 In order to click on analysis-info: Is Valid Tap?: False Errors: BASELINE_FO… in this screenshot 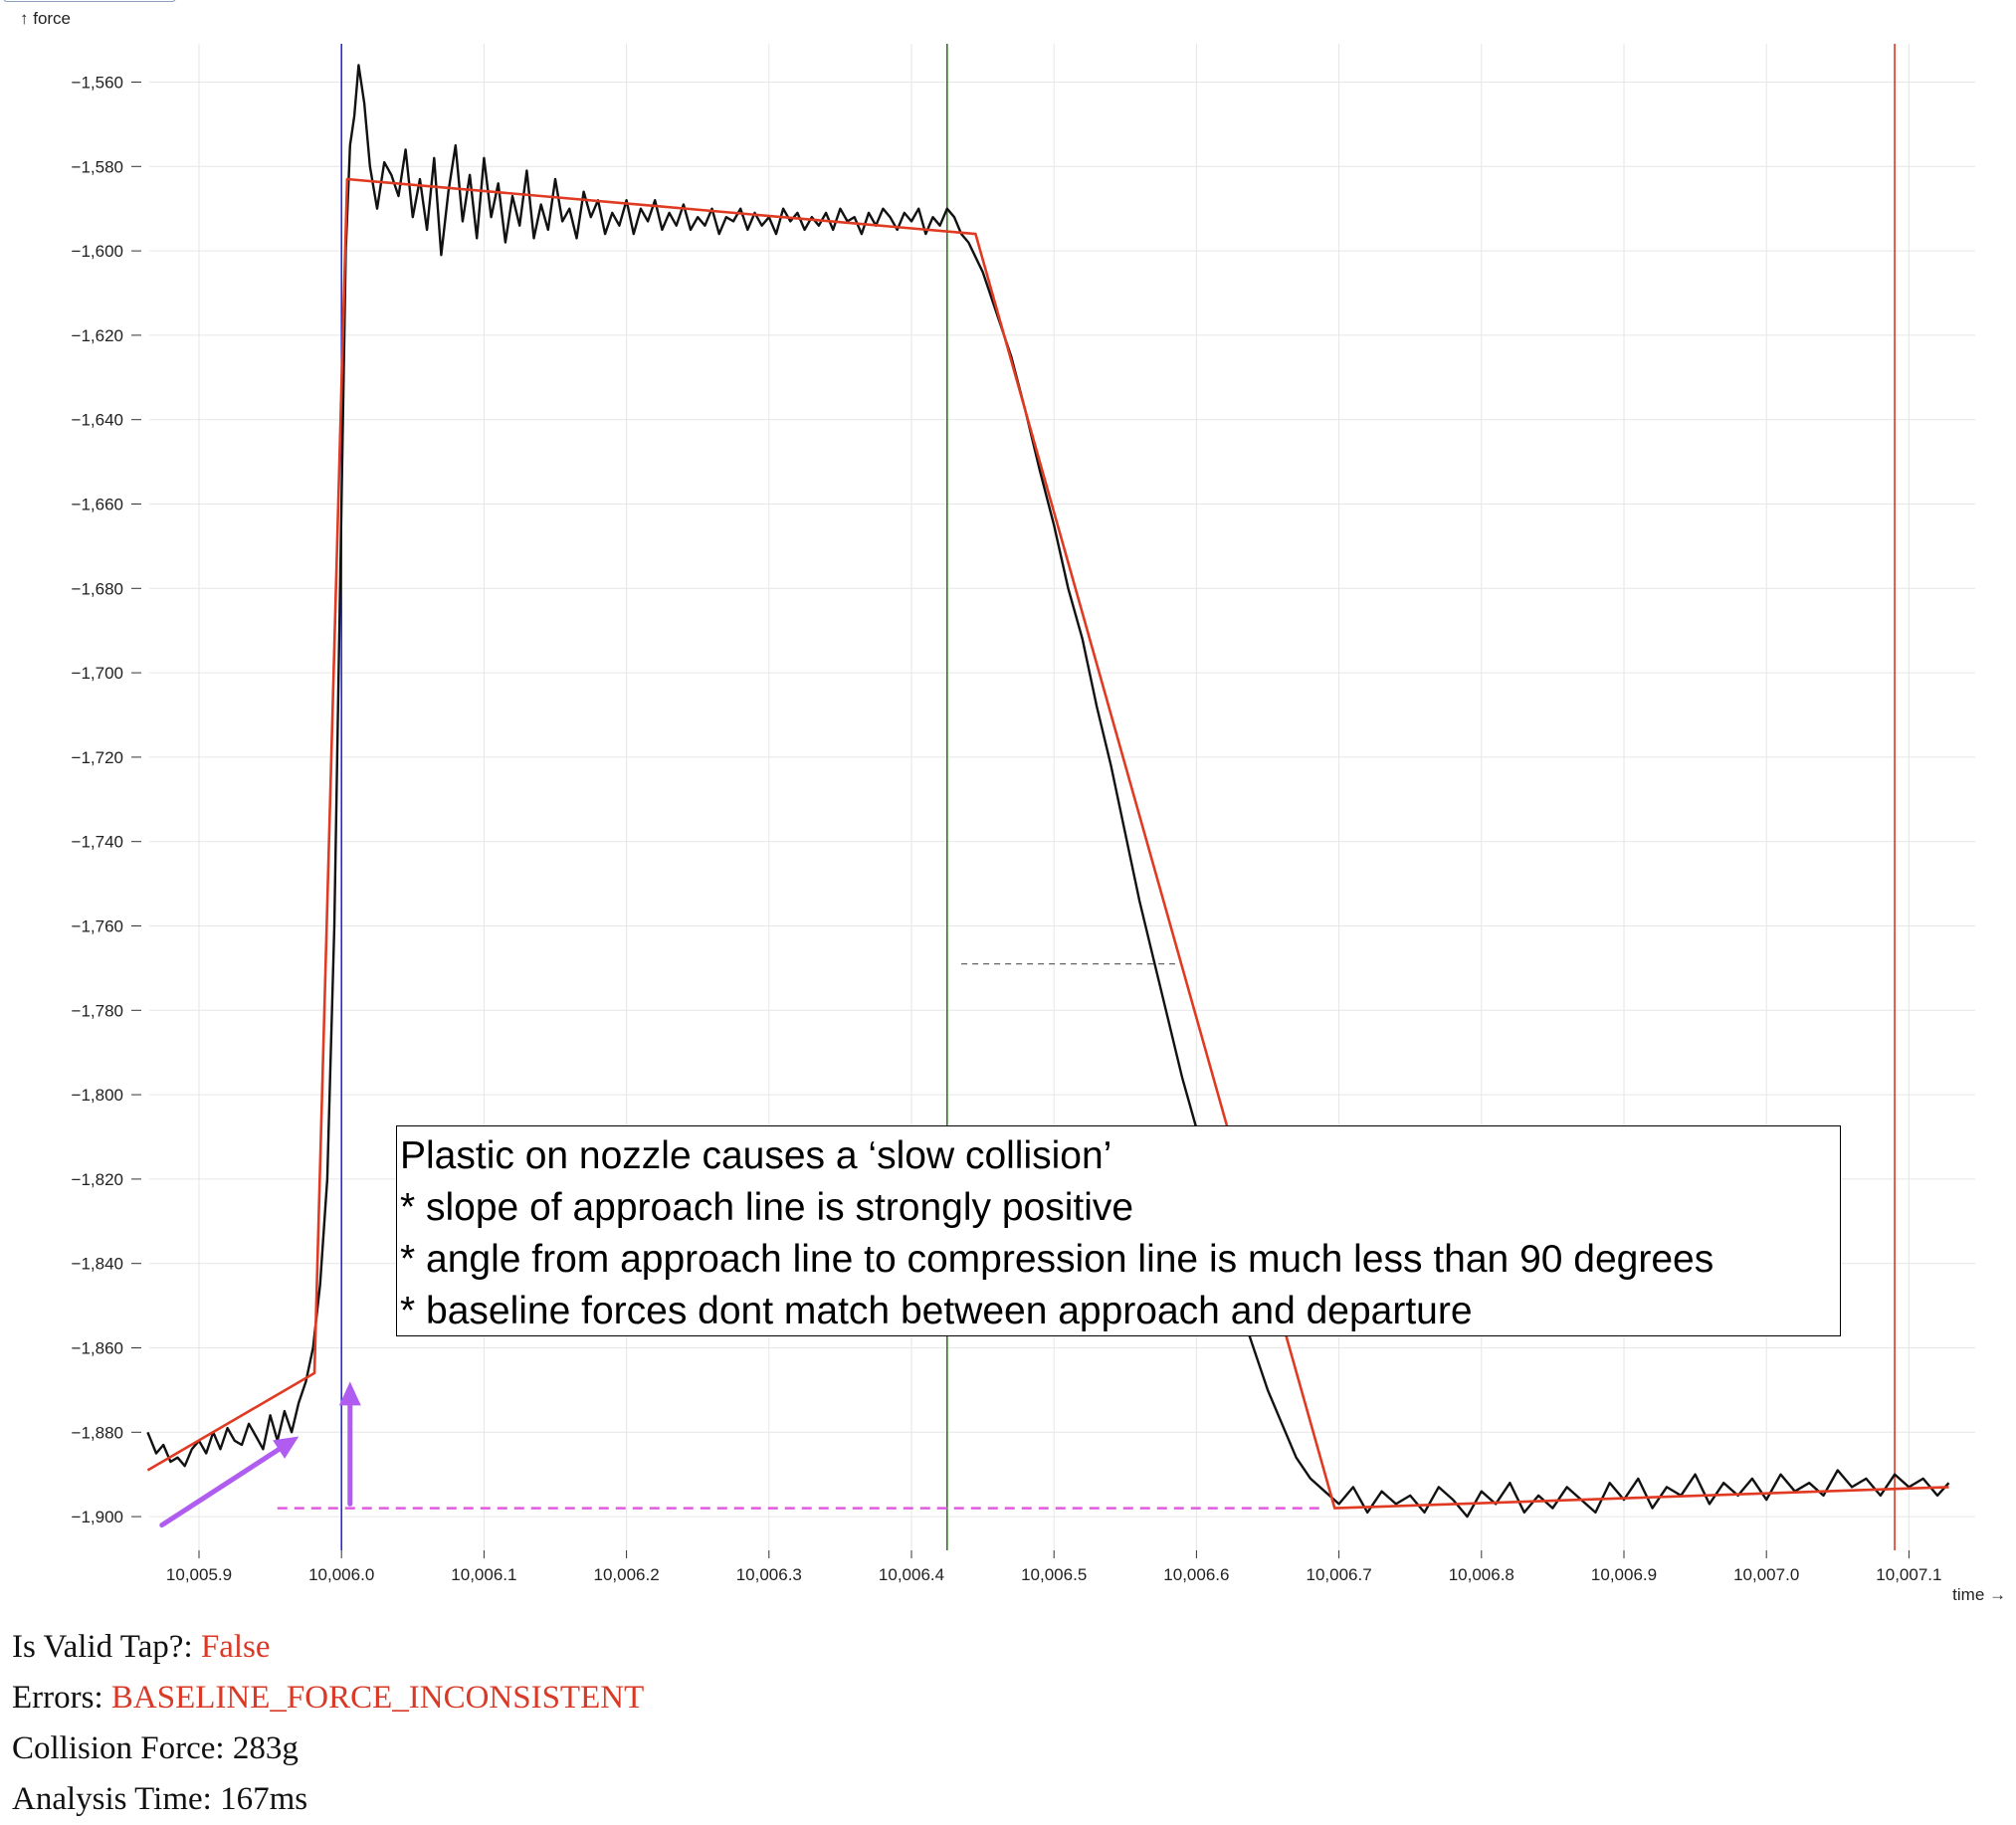, I will do `click(328, 1723)`.